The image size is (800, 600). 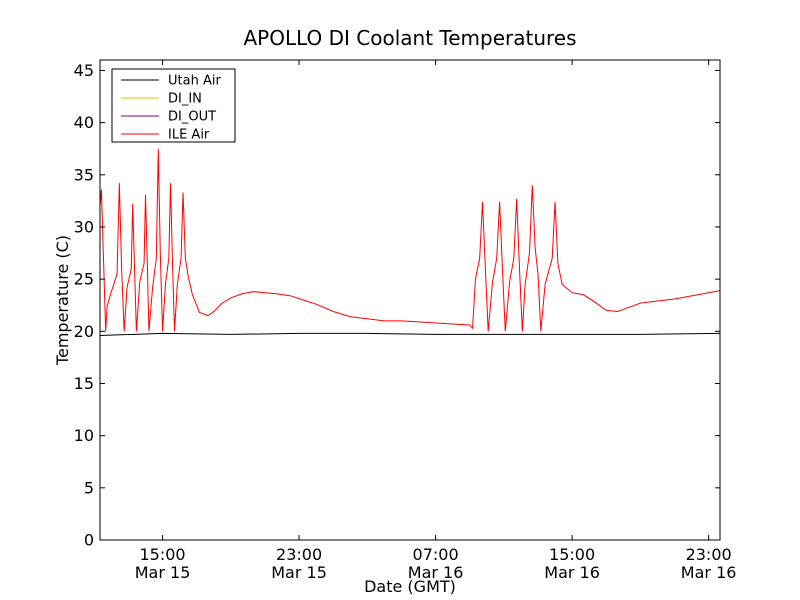 What do you see at coordinates (84, 122) in the screenshot?
I see `y-tick-label-8: 40` at bounding box center [84, 122].